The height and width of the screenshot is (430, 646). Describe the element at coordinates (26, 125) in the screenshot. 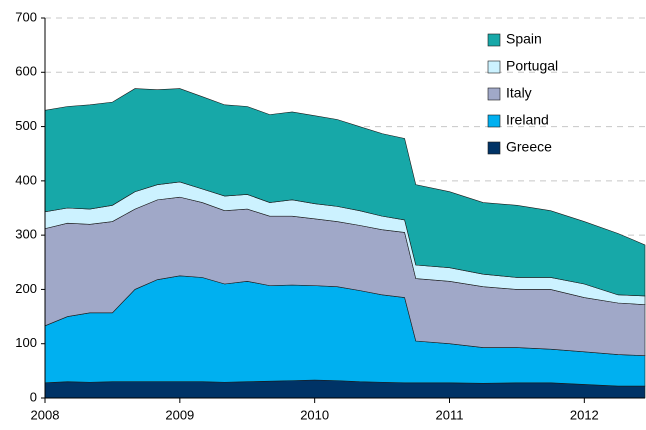

I see `y-tick-label: 500` at that location.